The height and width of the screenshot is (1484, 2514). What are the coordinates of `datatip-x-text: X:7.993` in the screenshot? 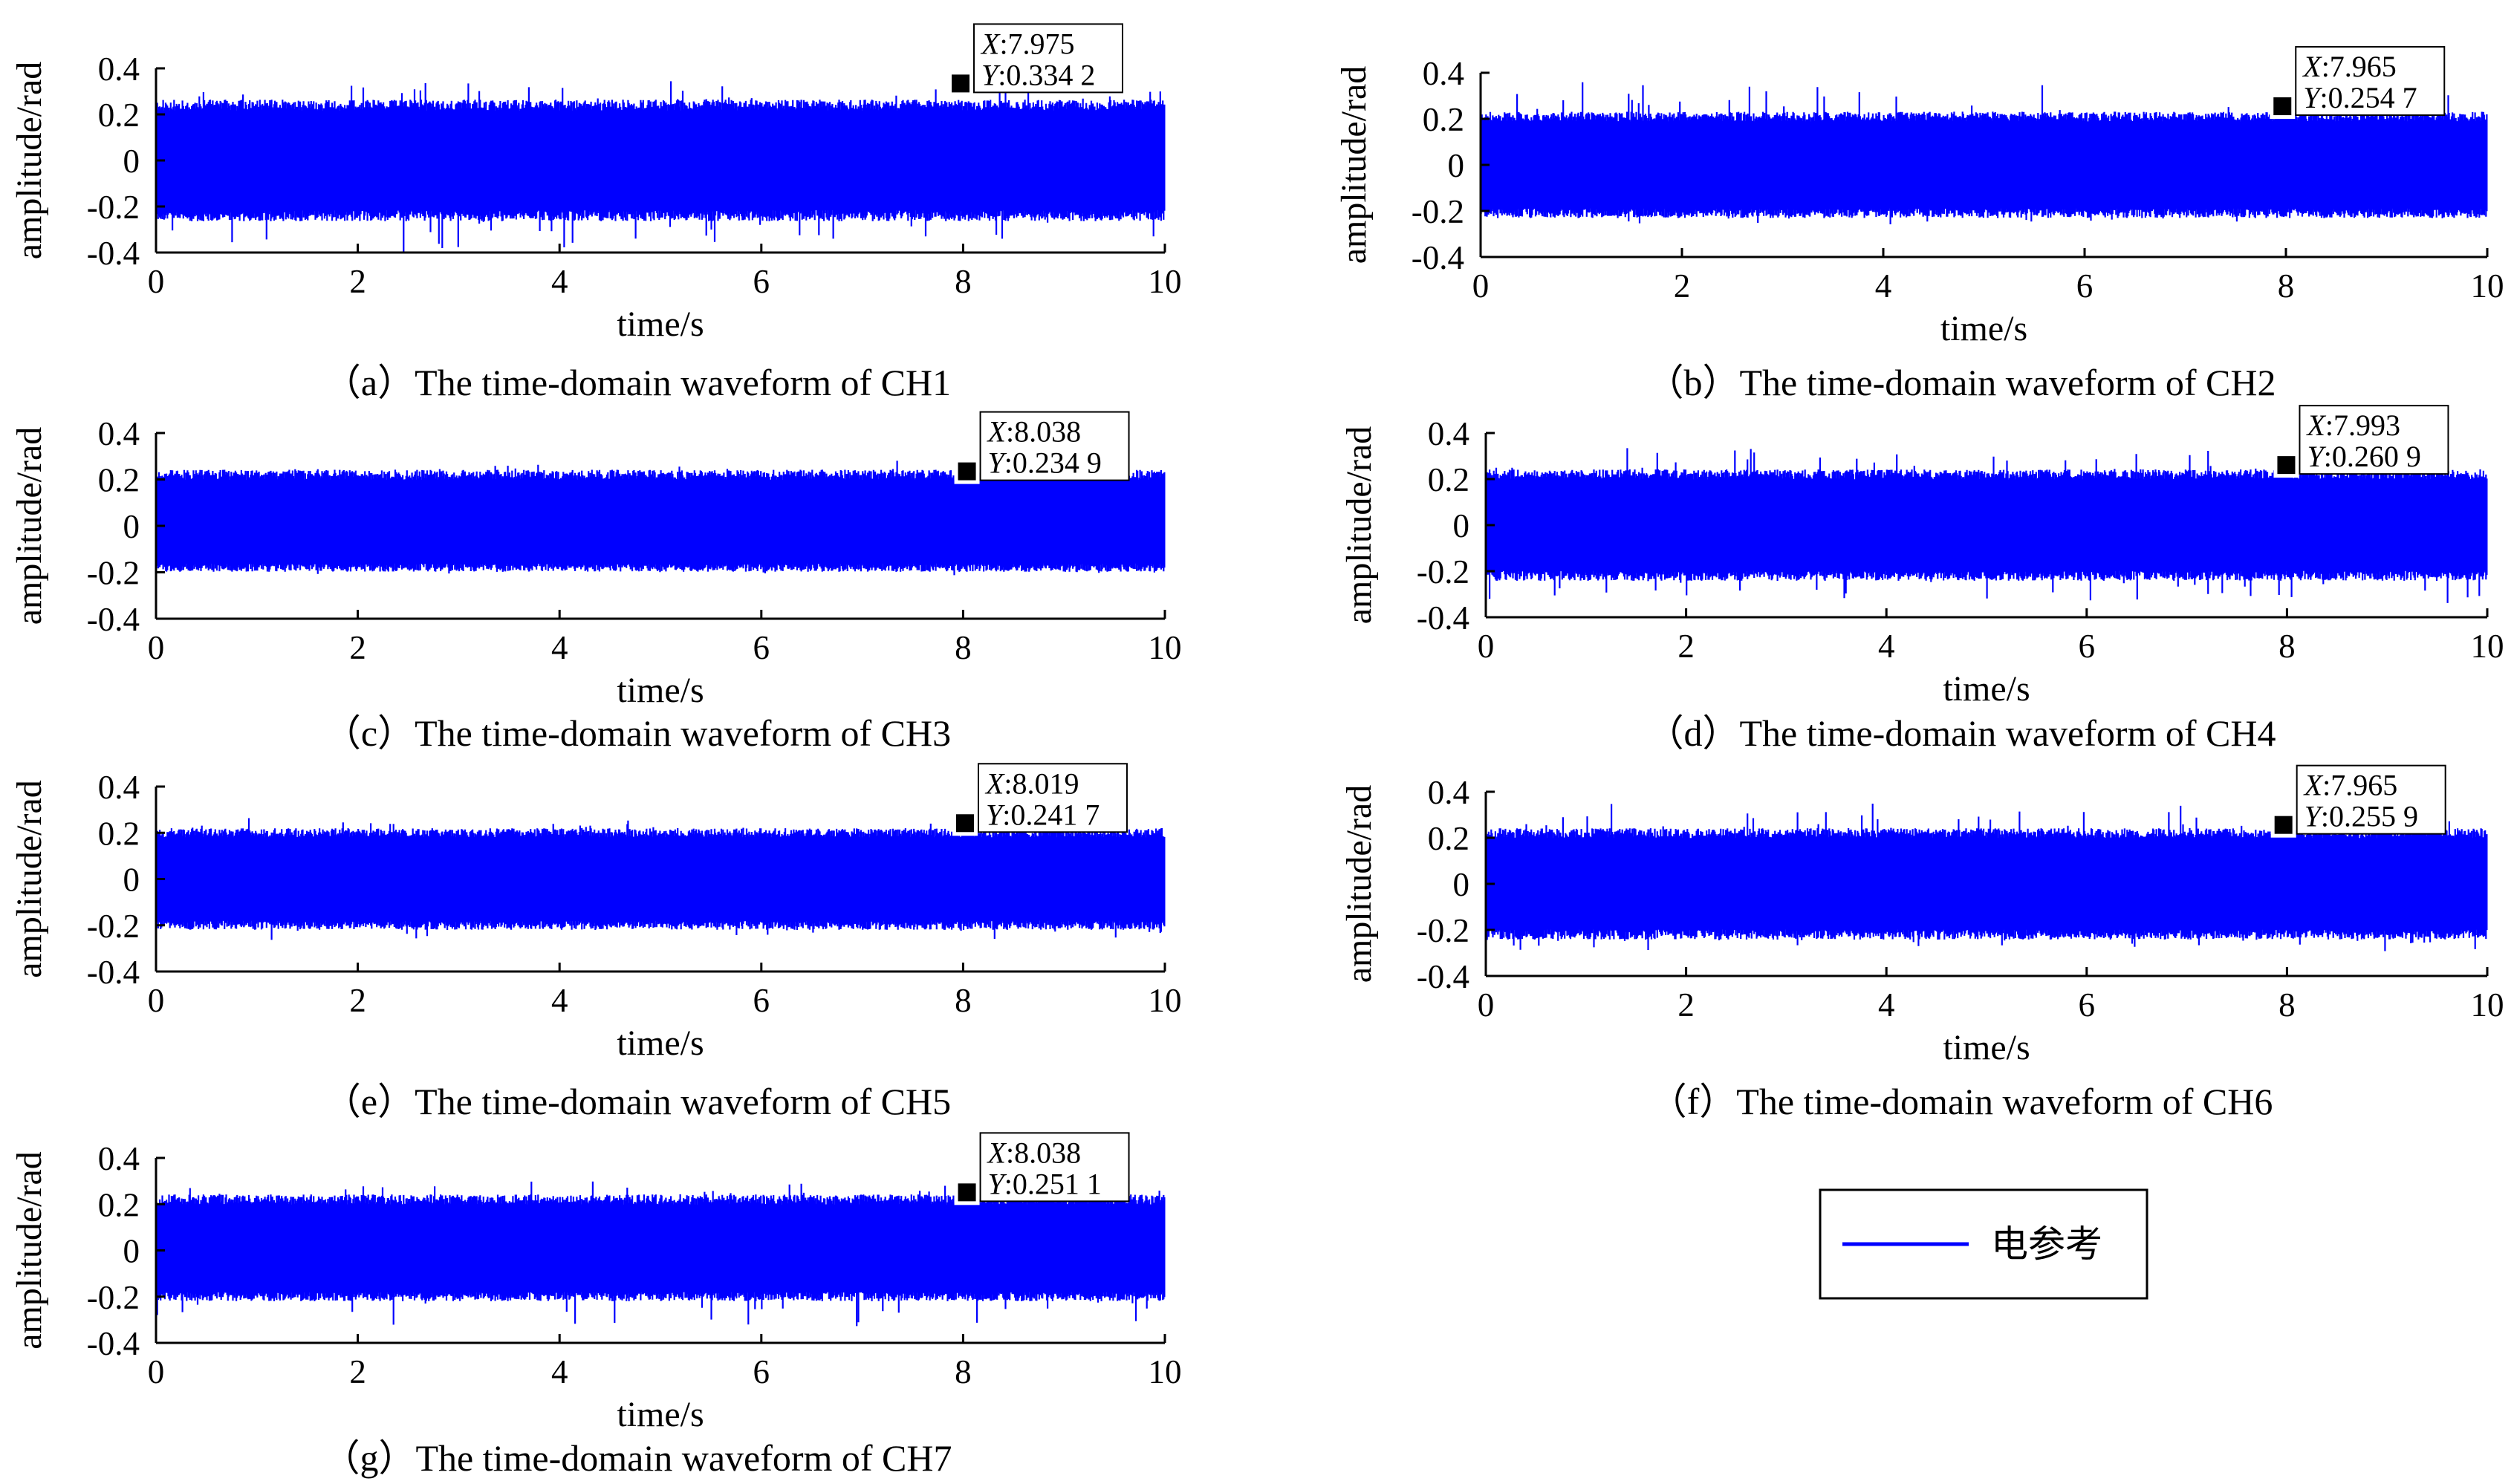 It's located at (2352, 426).